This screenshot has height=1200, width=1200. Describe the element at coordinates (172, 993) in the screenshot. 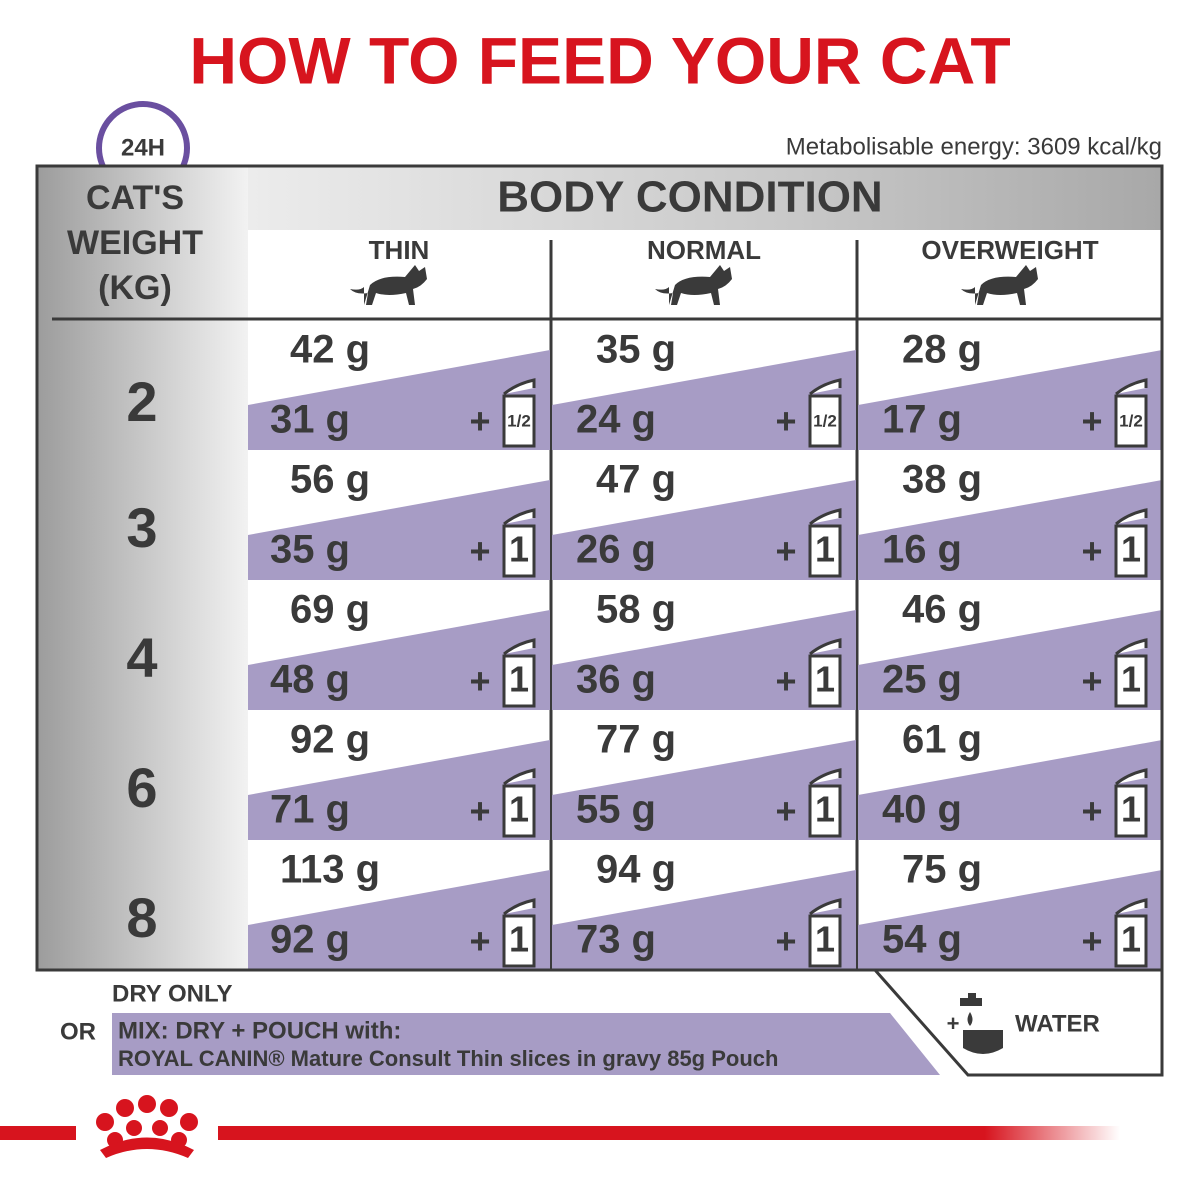

I see `dry-only: DRY ONLY` at that location.